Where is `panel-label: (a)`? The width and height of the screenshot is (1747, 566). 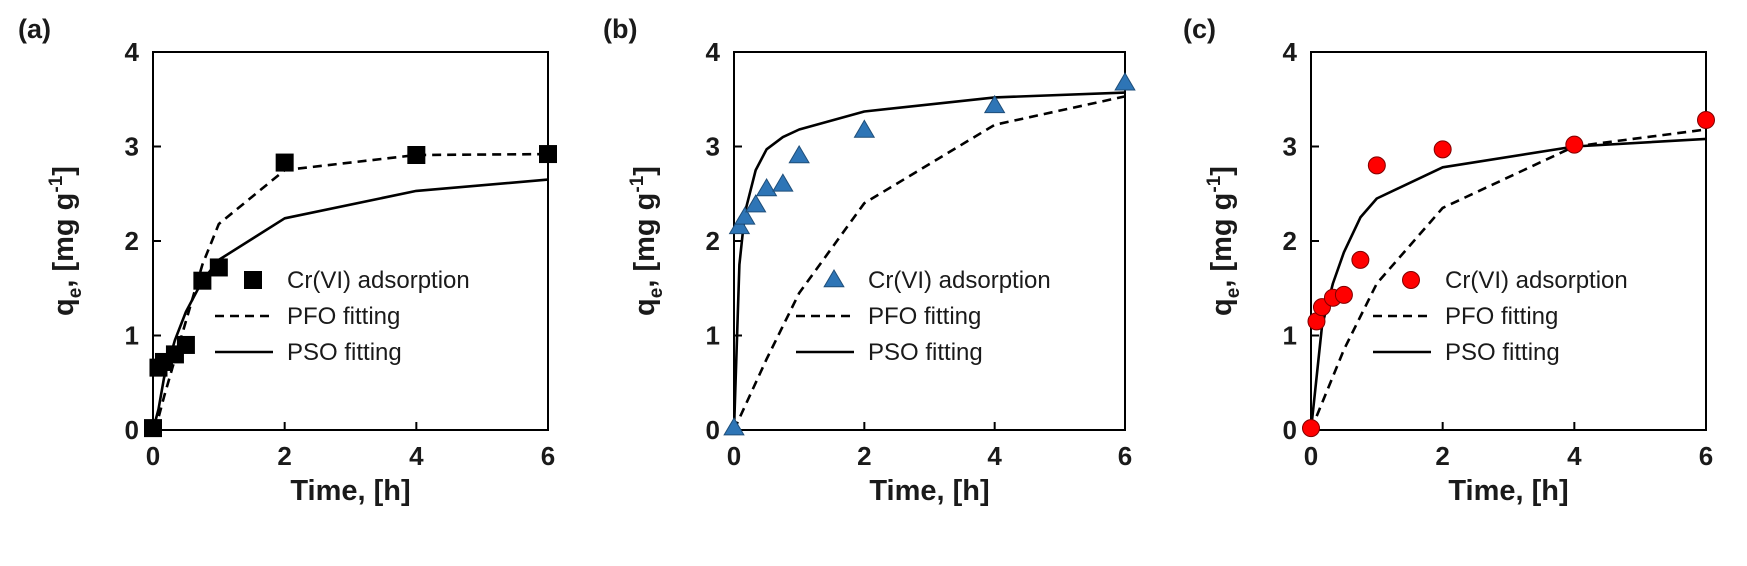 panel-label: (a) is located at coordinates (34, 29).